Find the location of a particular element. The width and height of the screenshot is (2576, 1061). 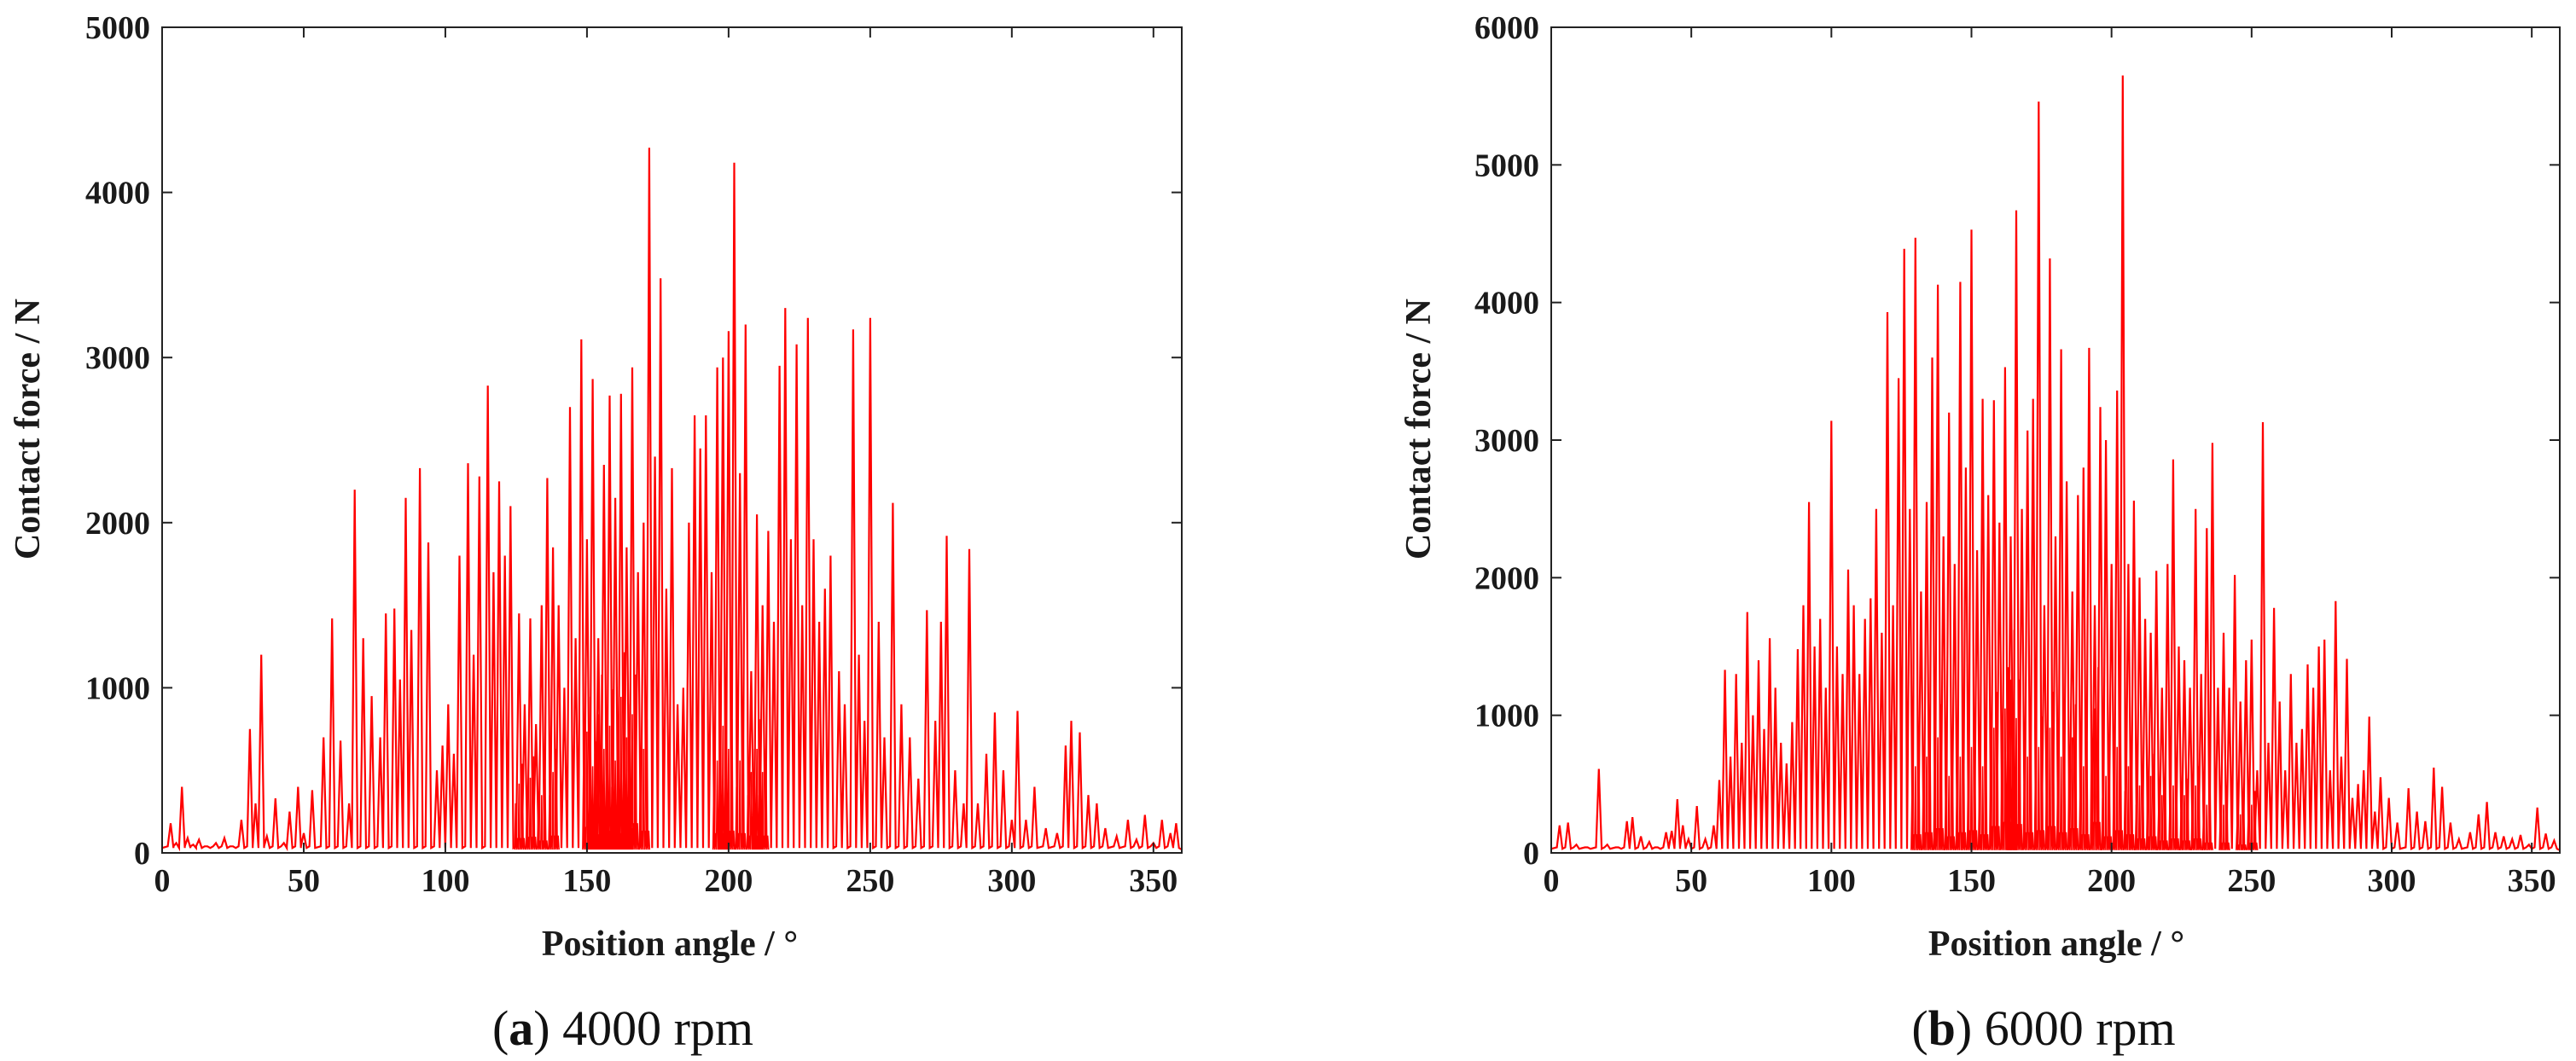

y-tick-label: 6000 is located at coordinates (1506, 28).